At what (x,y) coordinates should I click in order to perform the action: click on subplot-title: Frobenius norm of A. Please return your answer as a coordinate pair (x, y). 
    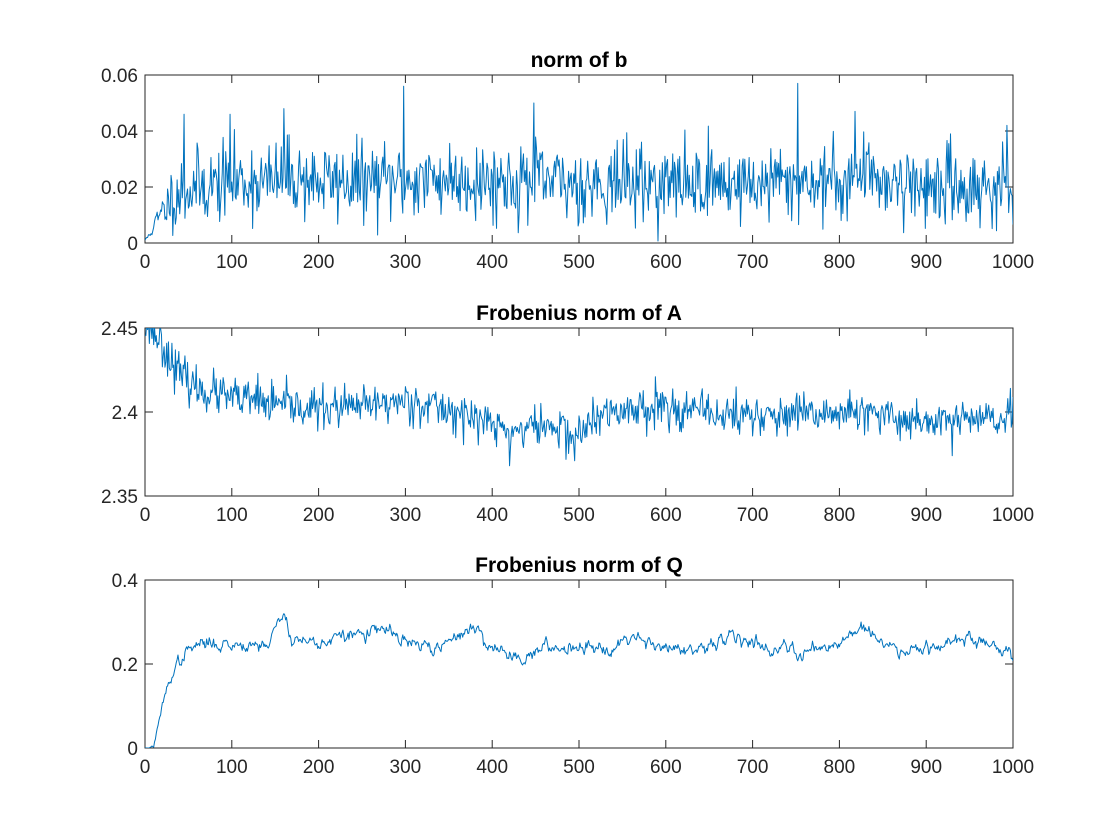
    Looking at the image, I should click on (579, 313).